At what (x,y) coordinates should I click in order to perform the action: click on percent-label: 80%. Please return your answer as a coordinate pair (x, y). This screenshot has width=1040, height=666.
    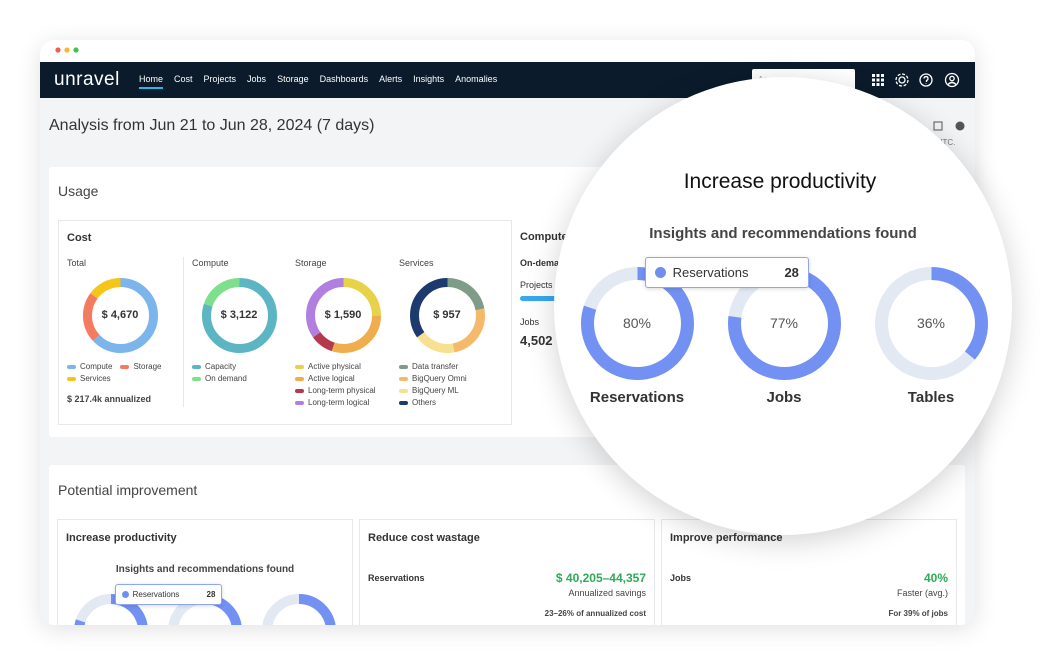
    Looking at the image, I should click on (637, 322).